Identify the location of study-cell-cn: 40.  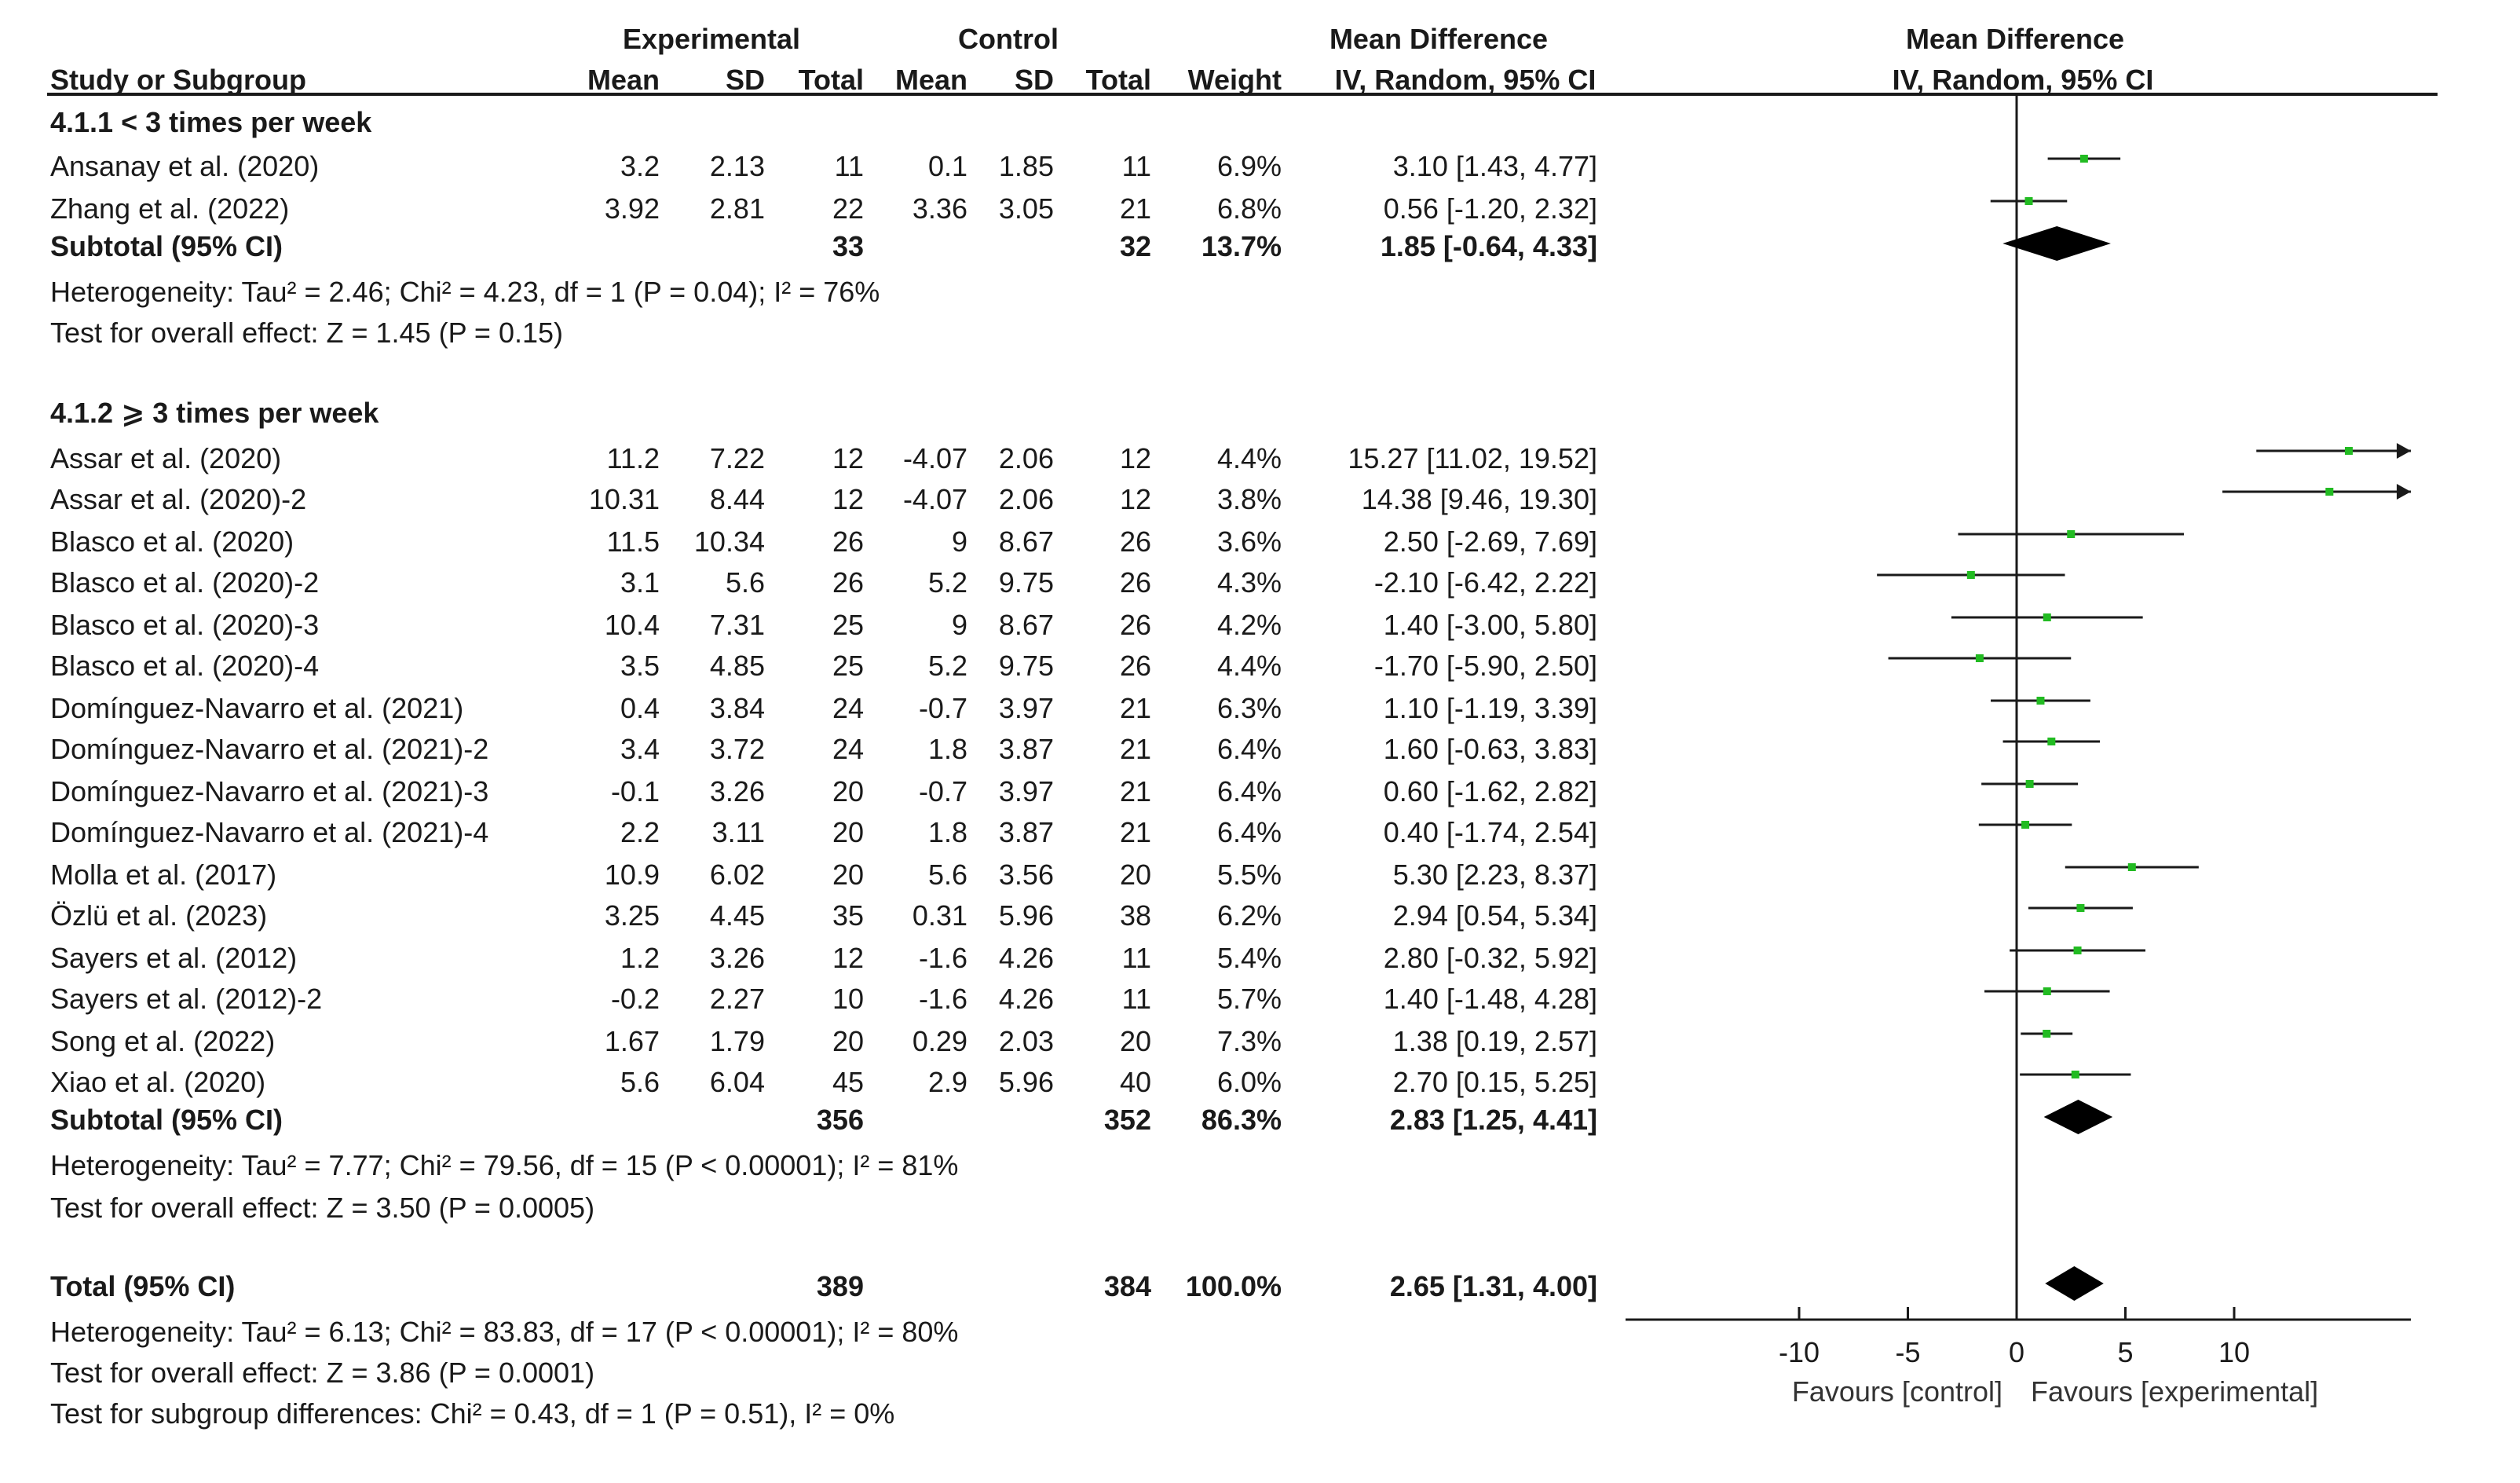
(1135, 1082).